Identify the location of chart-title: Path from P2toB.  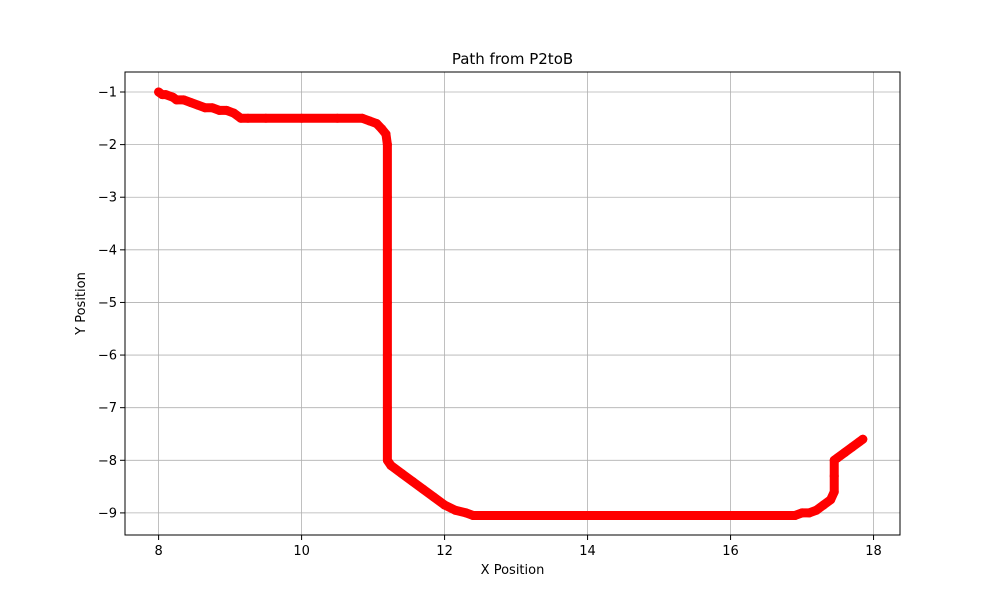
(512, 59).